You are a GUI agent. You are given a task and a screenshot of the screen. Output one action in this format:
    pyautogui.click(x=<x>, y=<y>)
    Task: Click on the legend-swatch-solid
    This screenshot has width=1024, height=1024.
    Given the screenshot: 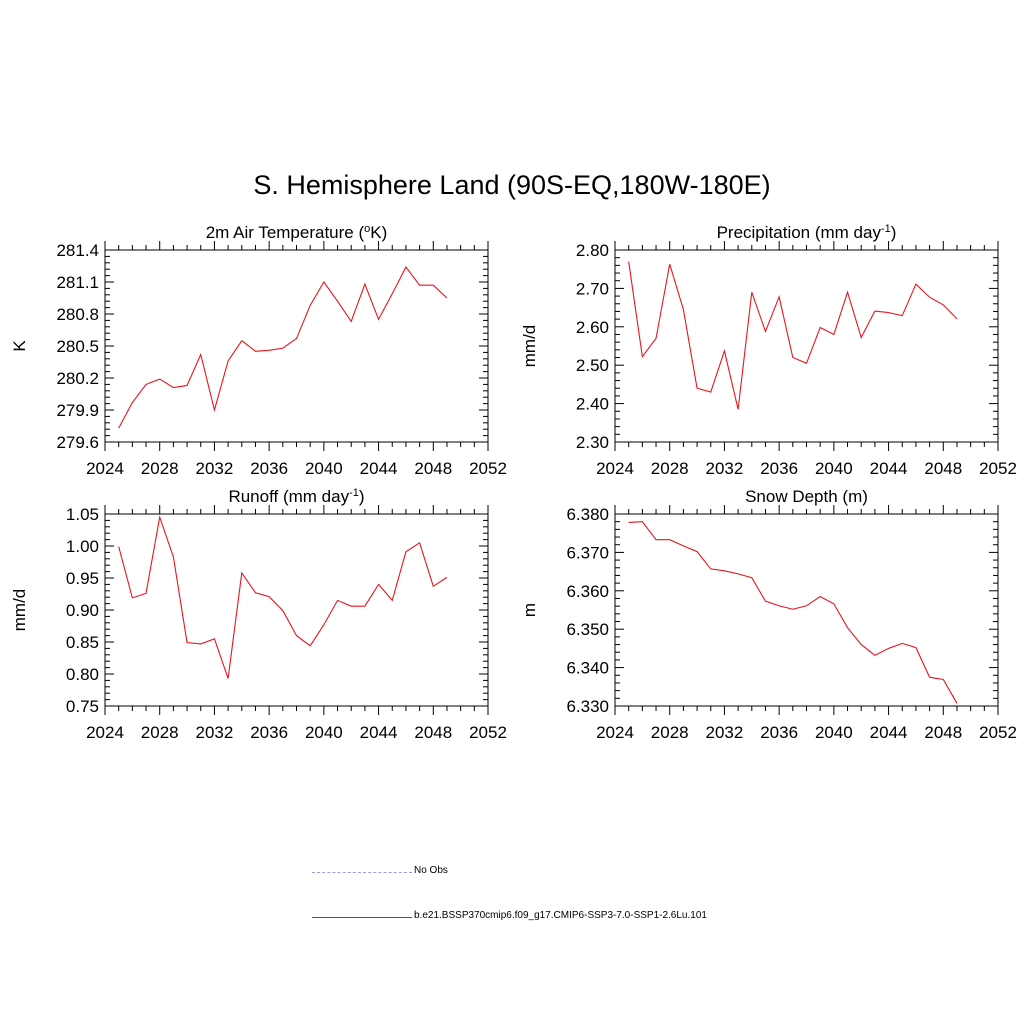 What is the action you would take?
    pyautogui.click(x=362, y=917)
    